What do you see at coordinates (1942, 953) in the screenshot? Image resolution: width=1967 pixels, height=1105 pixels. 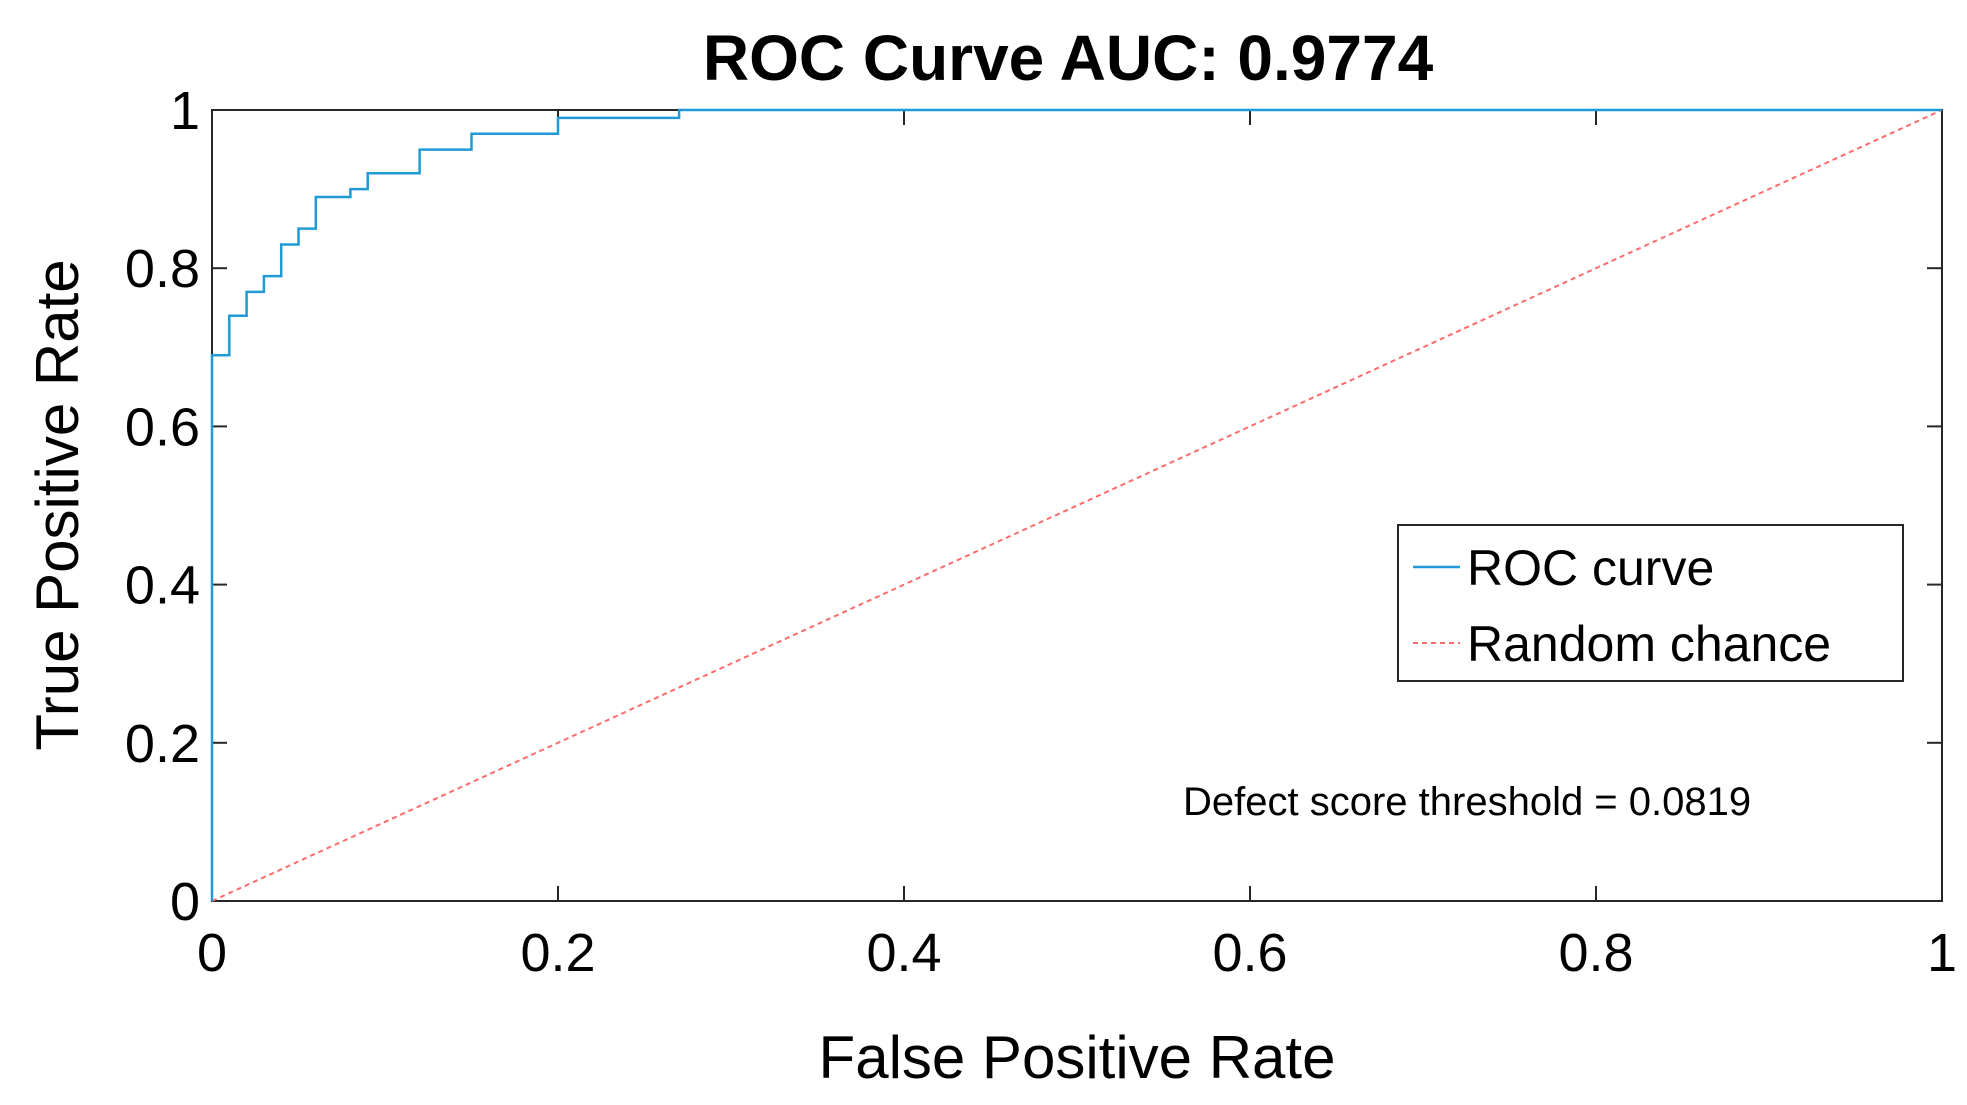 I see `x-tick-label: 1` at bounding box center [1942, 953].